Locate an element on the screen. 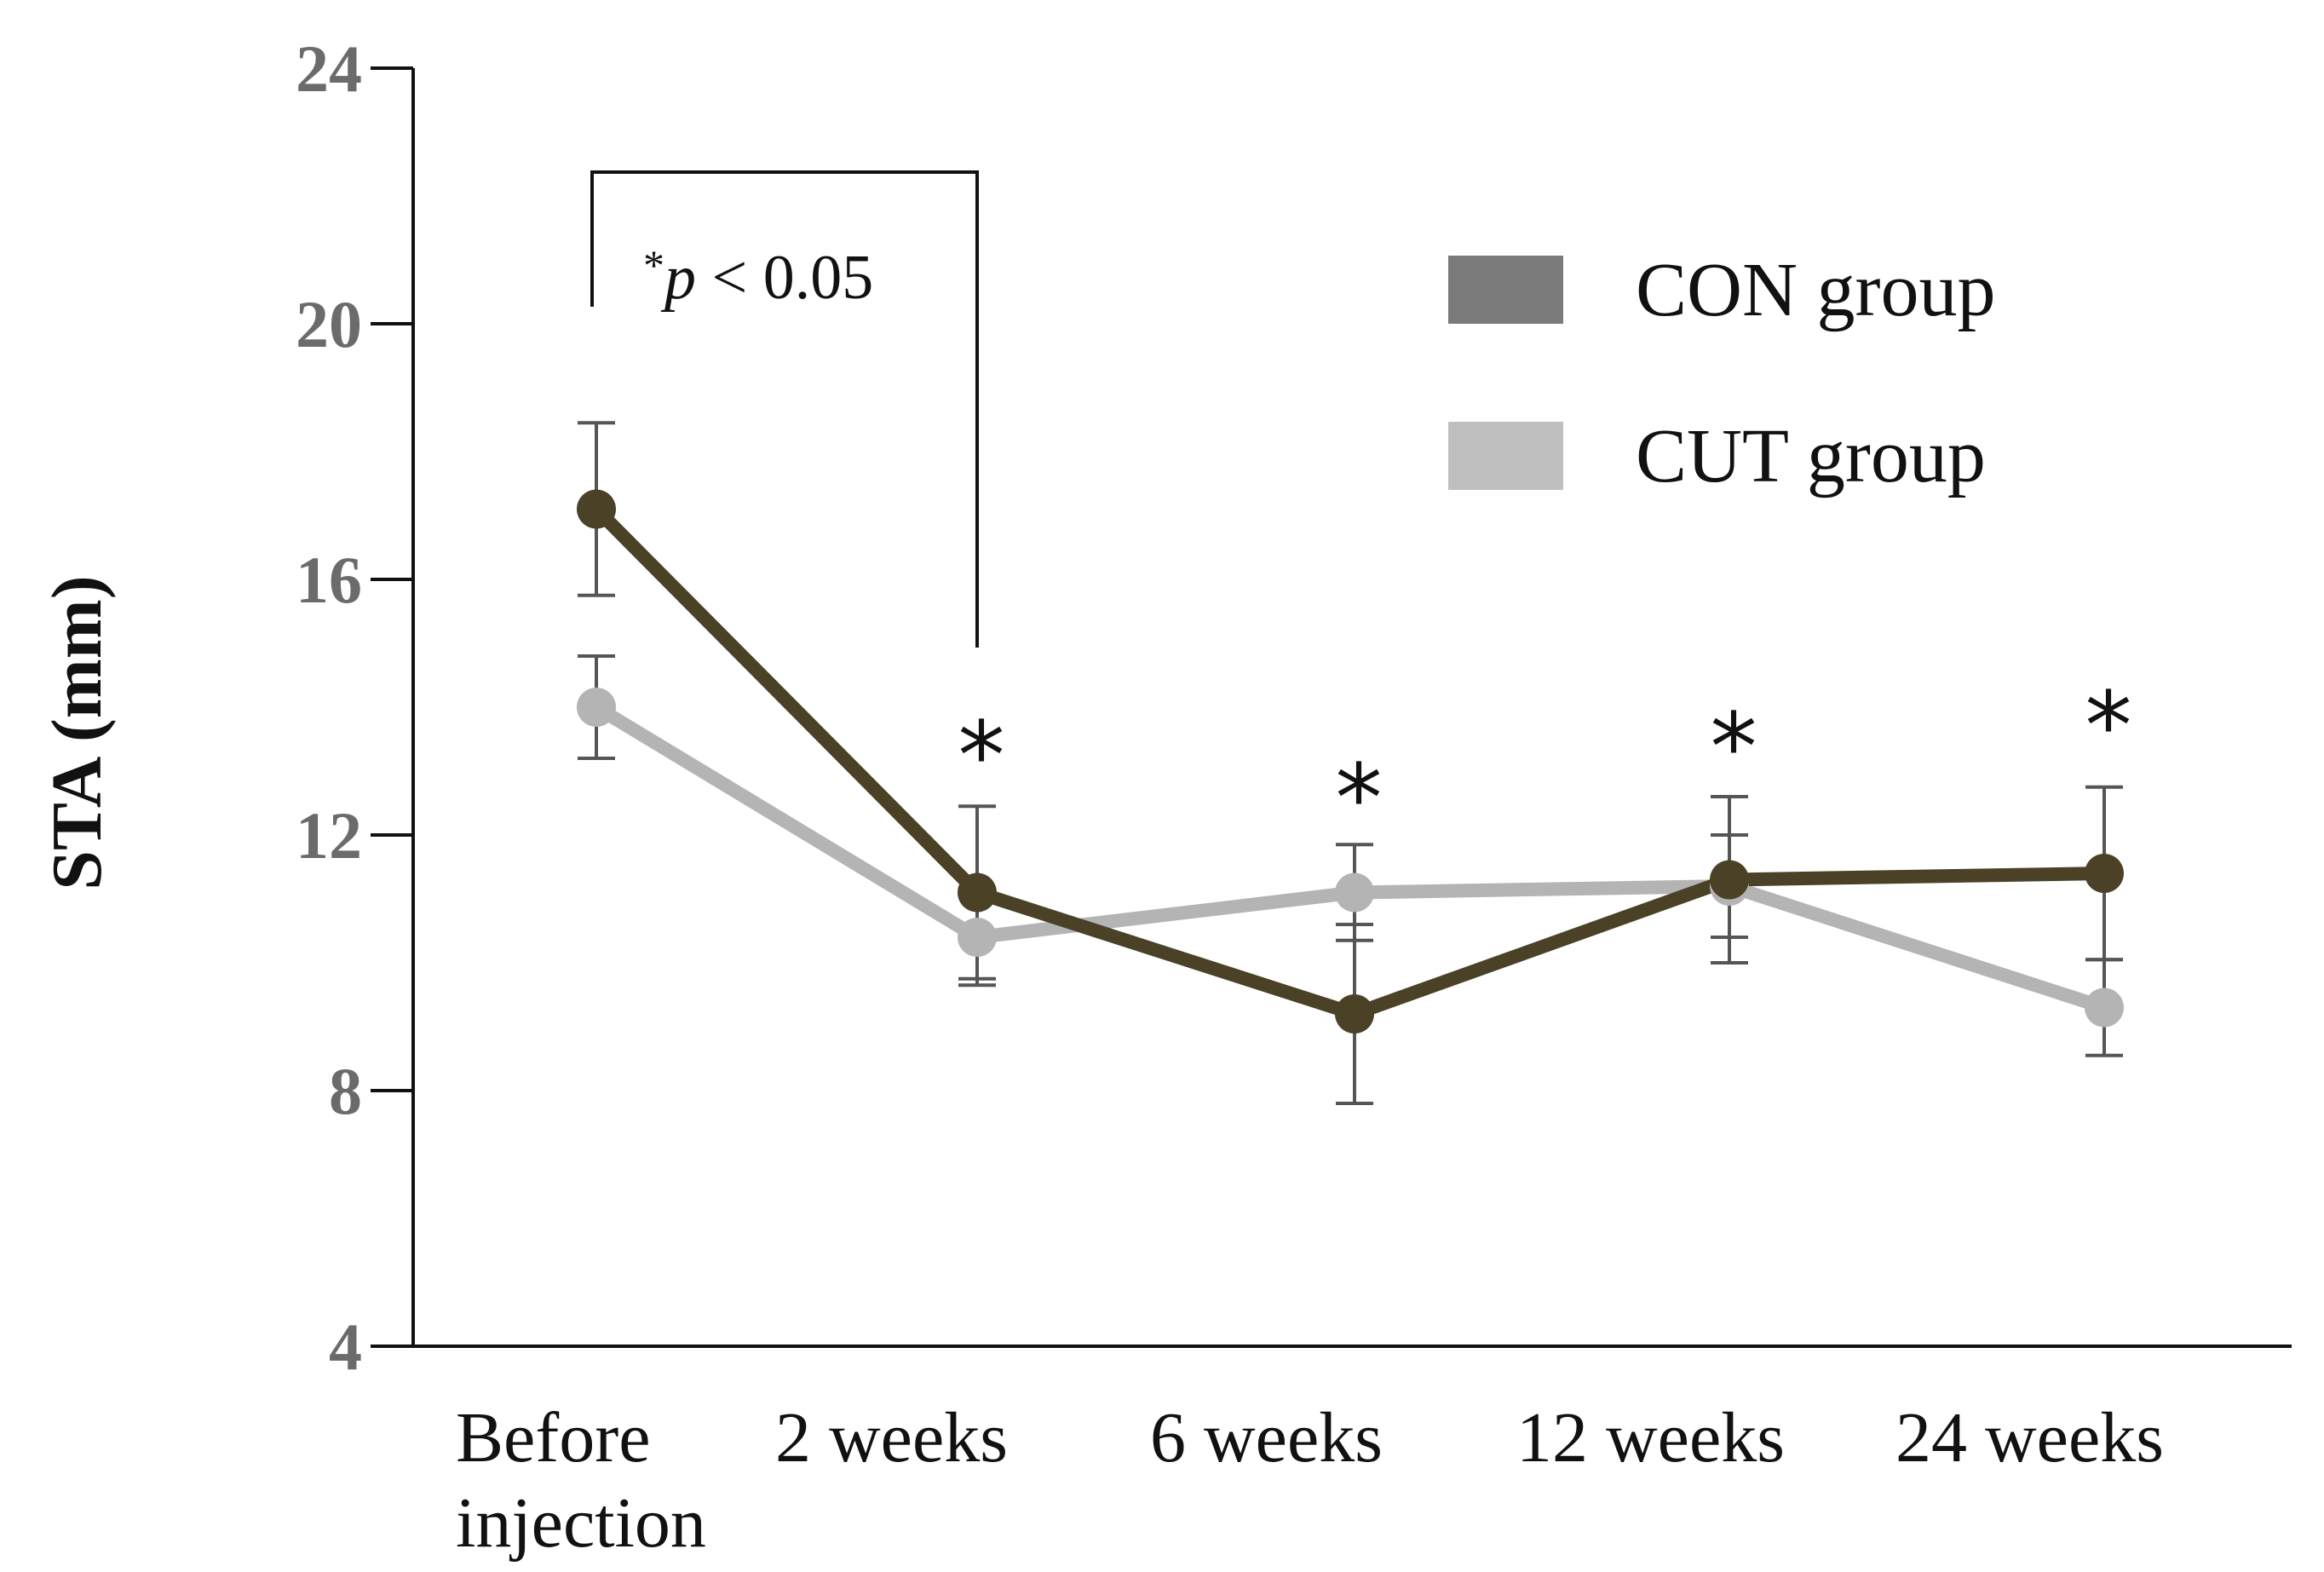 The width and height of the screenshot is (2324, 1572). y-axis-title: STA (mm) is located at coordinates (77, 733).